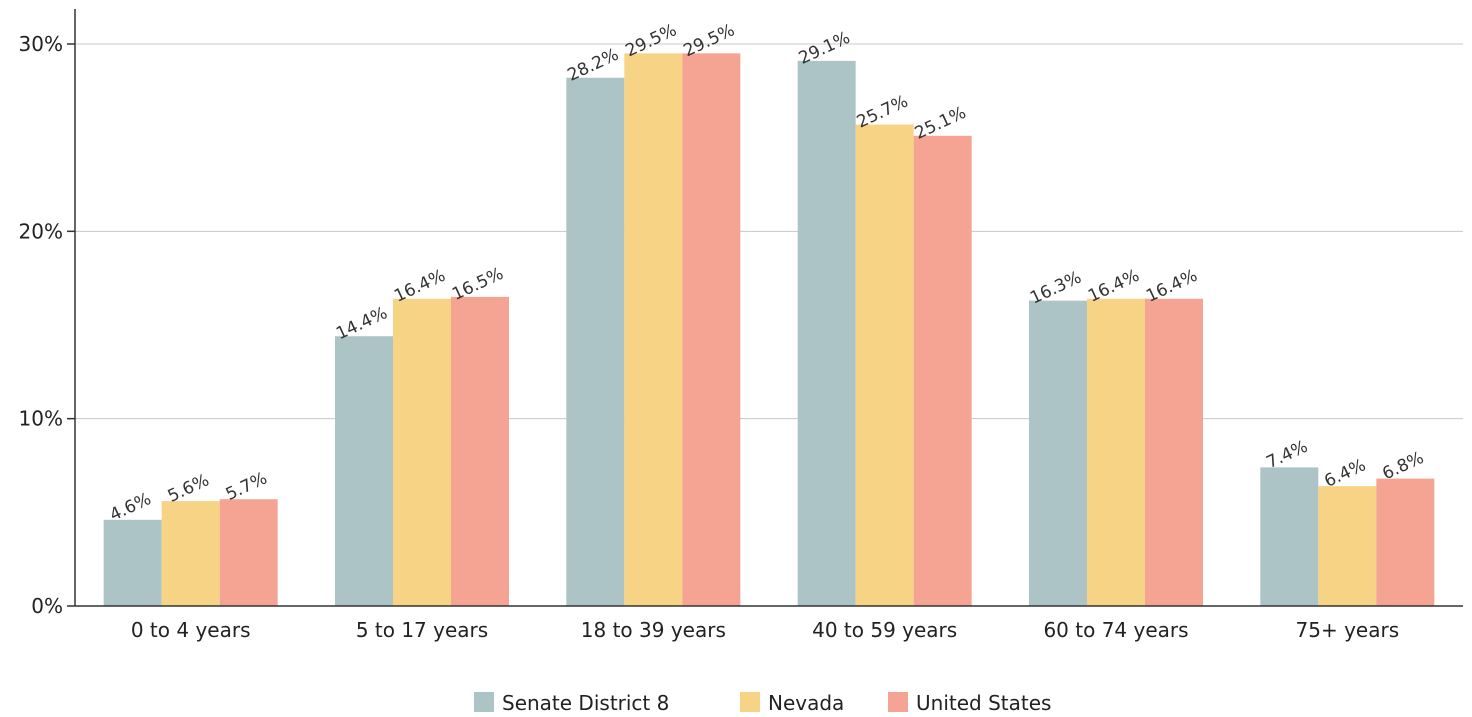 The height and width of the screenshot is (717, 1472). What do you see at coordinates (422, 630) in the screenshot?
I see `x-category-label: 5 to 17 years` at bounding box center [422, 630].